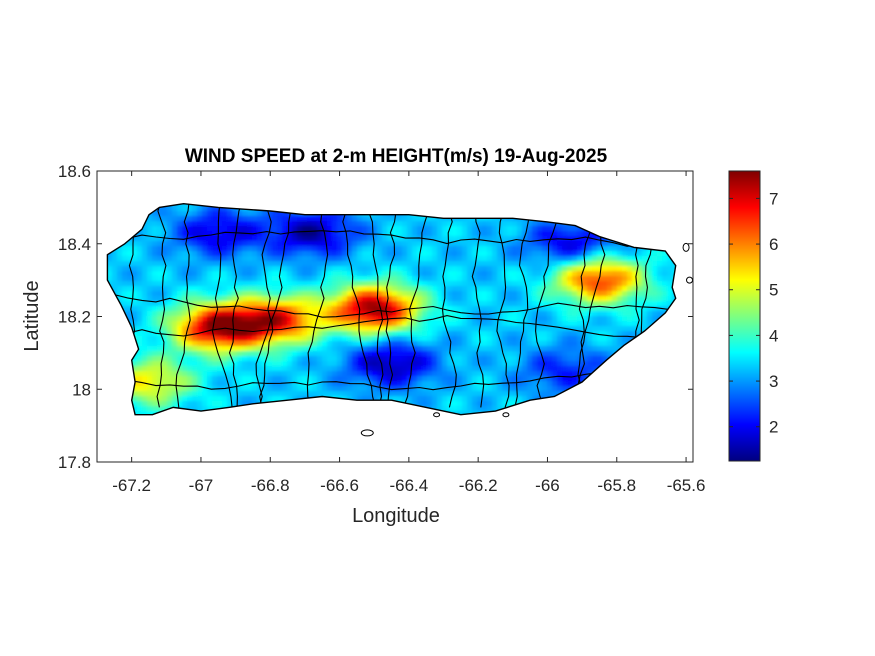  What do you see at coordinates (74, 171) in the screenshot?
I see `y-tick-label: 18.6` at bounding box center [74, 171].